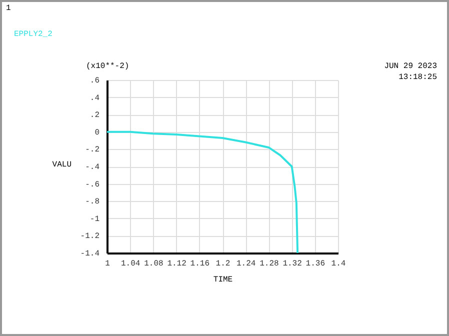  Describe the element at coordinates (95, 81) in the screenshot. I see `y-tick-label: .6` at that location.